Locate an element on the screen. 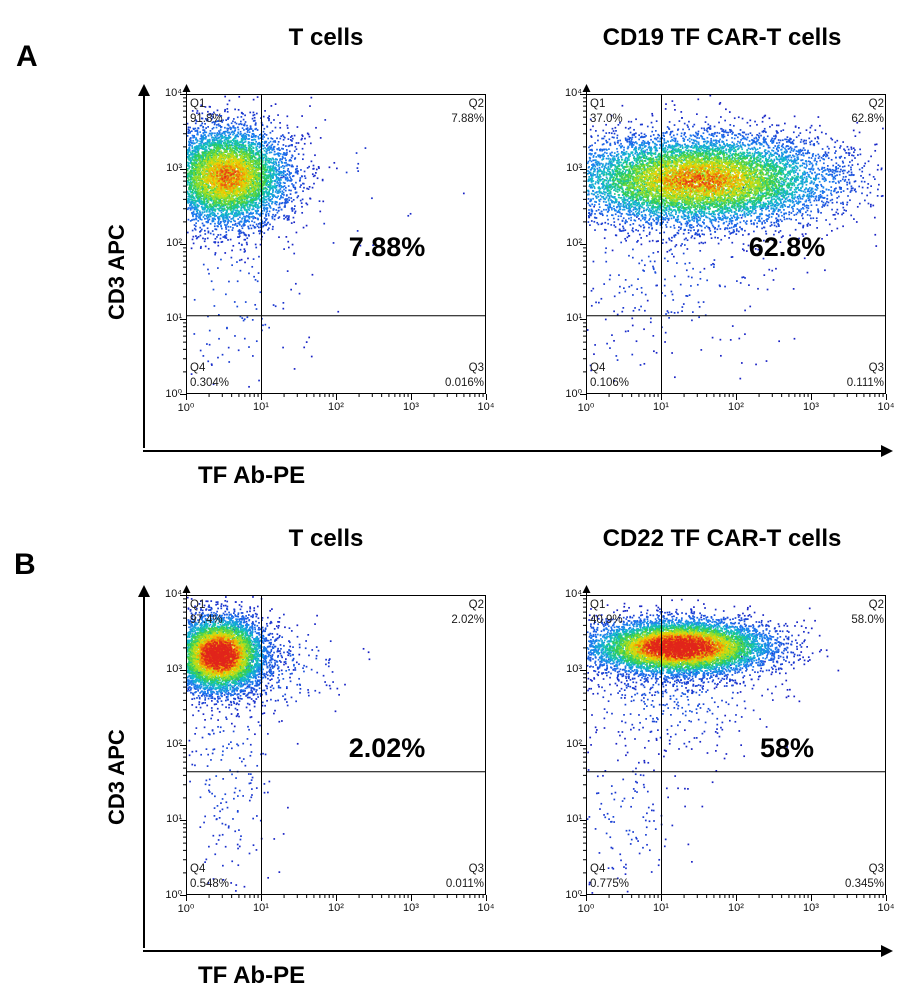 The height and width of the screenshot is (1000, 921). quadrant-value: 0.016% is located at coordinates (464, 383).